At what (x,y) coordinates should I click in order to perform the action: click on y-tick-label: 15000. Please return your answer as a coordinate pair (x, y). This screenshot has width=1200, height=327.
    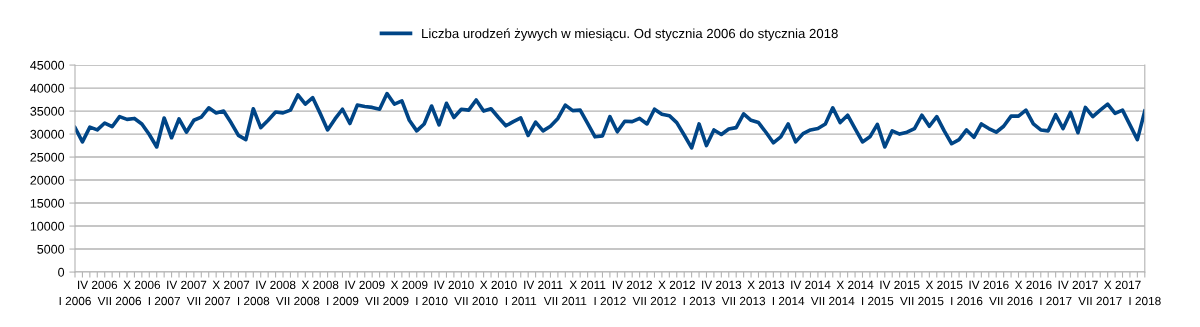
    Looking at the image, I should click on (47, 203).